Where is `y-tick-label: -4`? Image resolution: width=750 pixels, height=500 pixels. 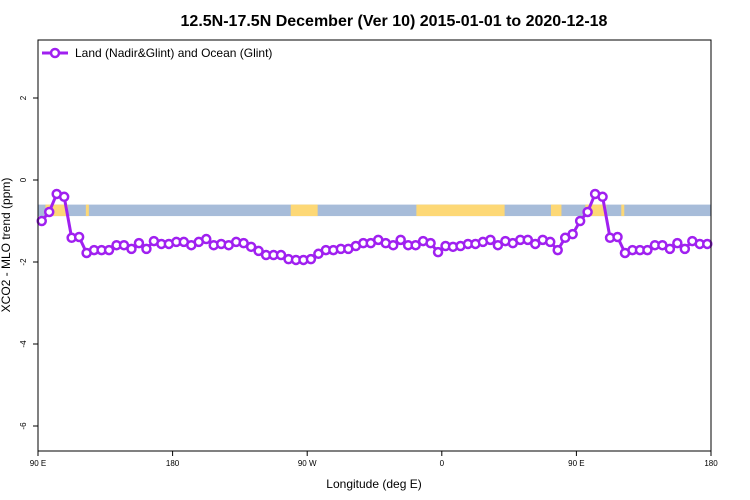
y-tick-label: -4 is located at coordinates (23, 344).